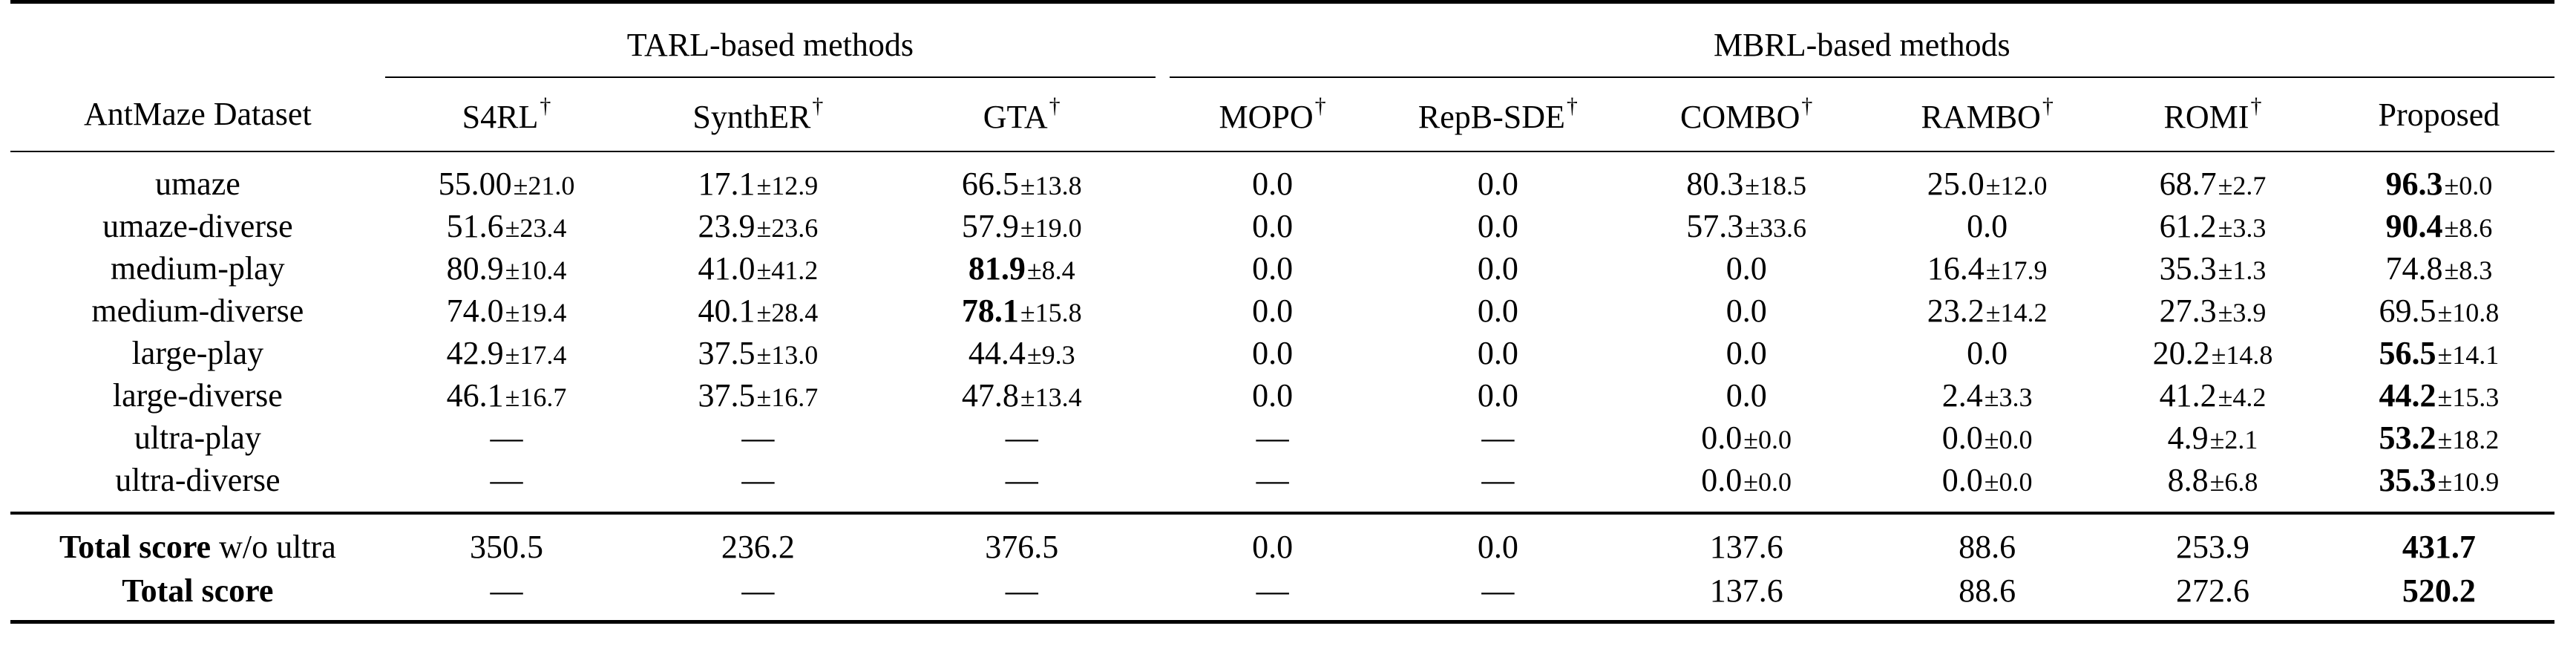  I want to click on table-cell: 90.4±8.6, so click(2439, 226).